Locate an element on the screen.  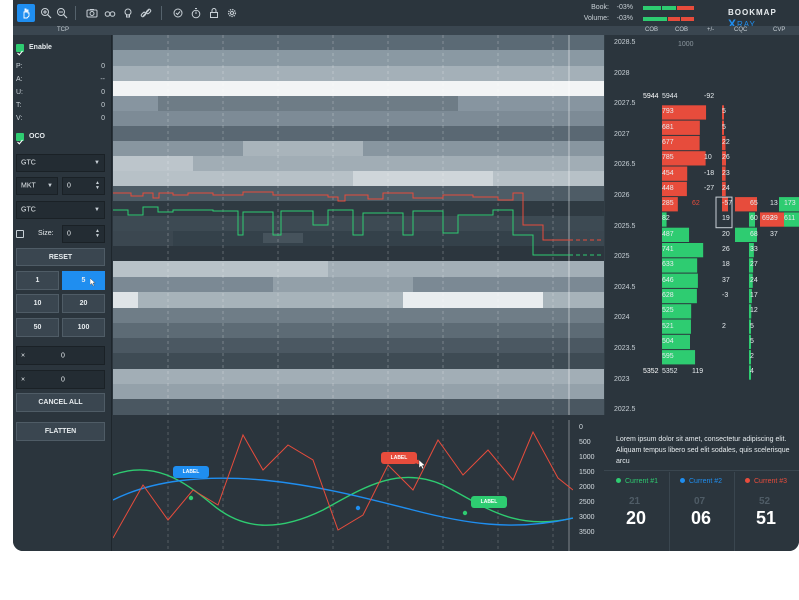
ladder-extra-value: 13 is located at coordinates (774, 204).